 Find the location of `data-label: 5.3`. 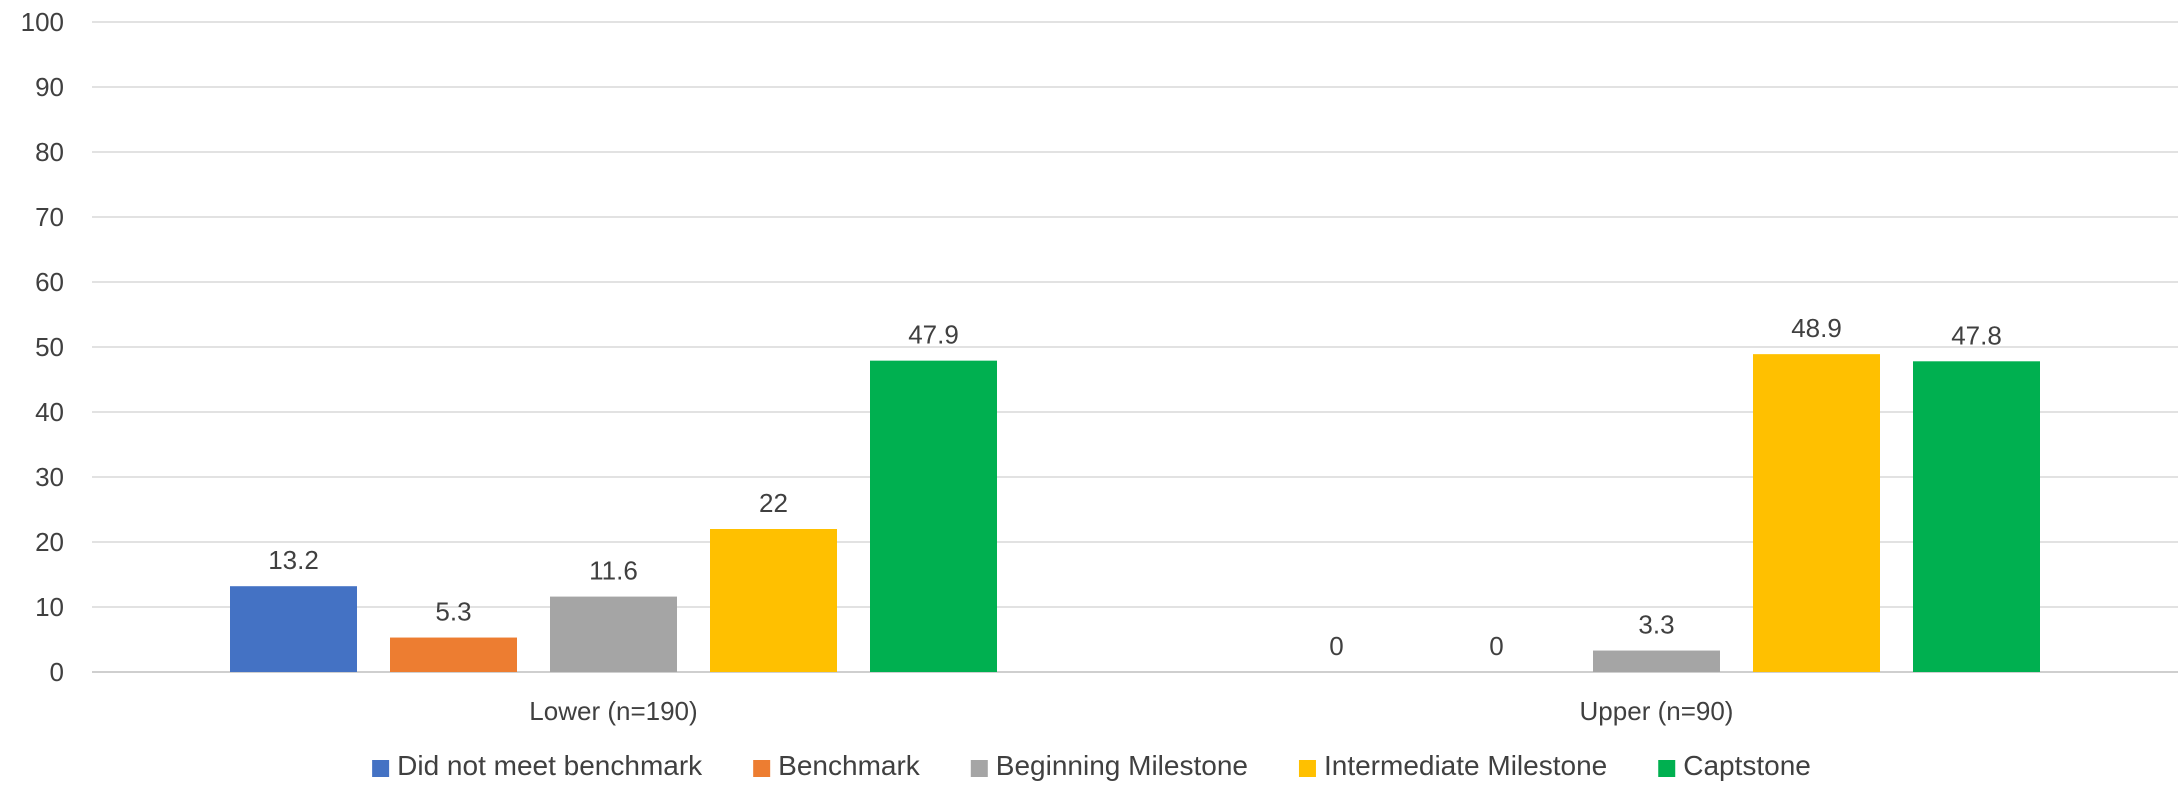

data-label: 5.3 is located at coordinates (453, 612).